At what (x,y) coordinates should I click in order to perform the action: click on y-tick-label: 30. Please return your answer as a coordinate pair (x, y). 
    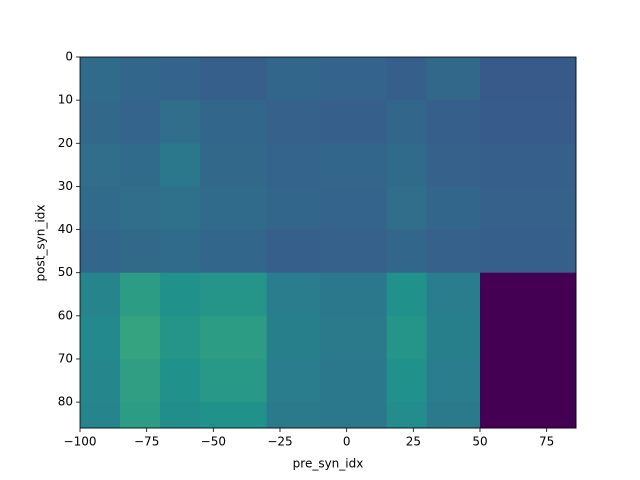
    Looking at the image, I should click on (65, 186).